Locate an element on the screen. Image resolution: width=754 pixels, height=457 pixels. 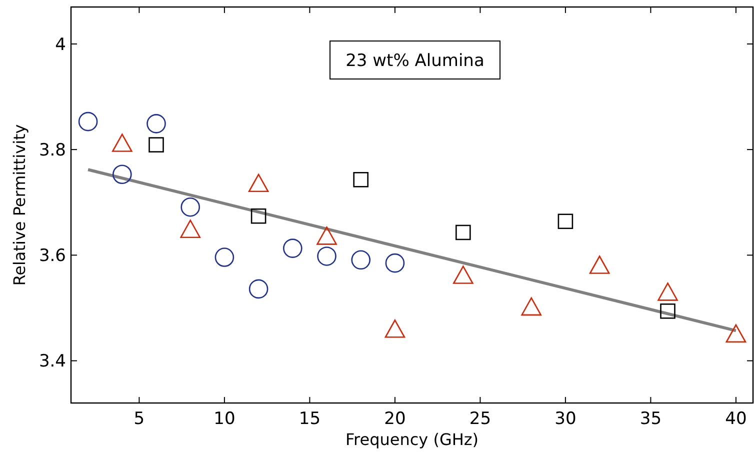
x-tick-label: 25 is located at coordinates (480, 419).